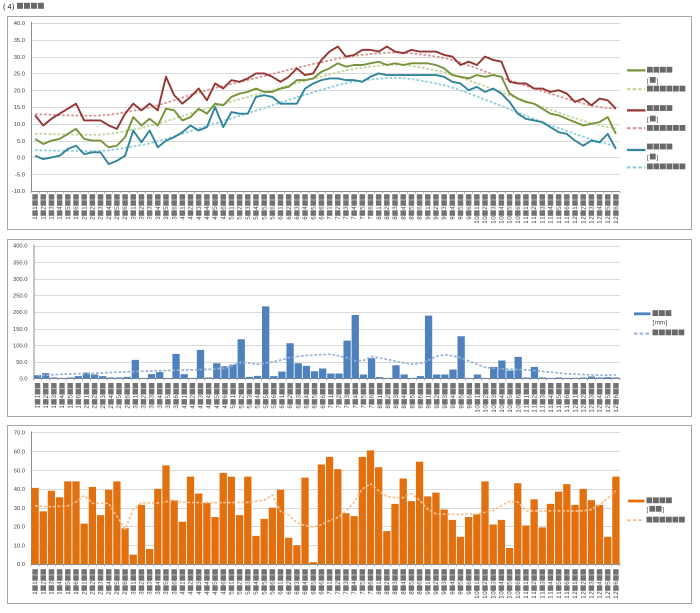 This screenshot has height=613, width=700. I want to click on svg-text: 200.0, so click(20, 313).